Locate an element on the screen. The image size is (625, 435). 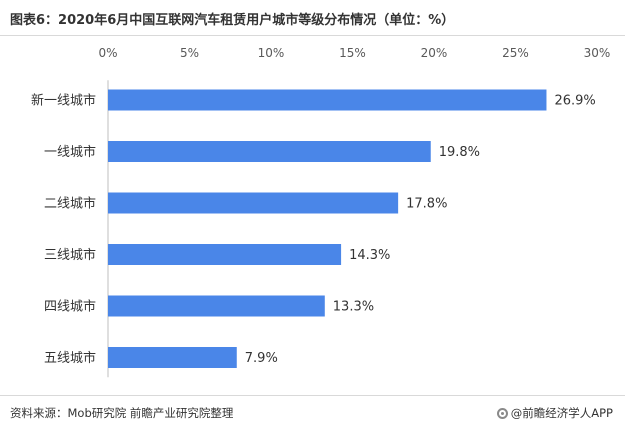
value-label: 17.8% is located at coordinates (426, 204).